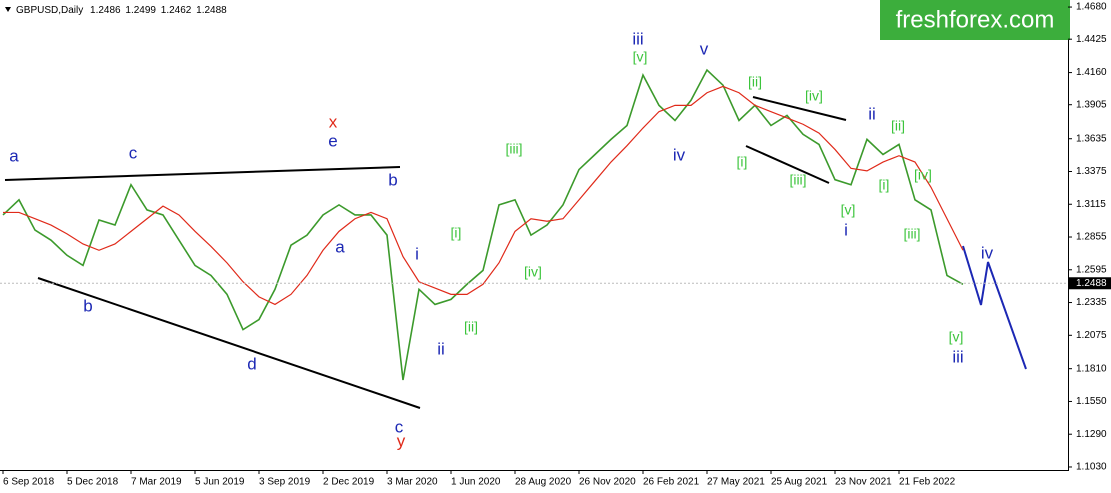 The height and width of the screenshot is (493, 1111). Describe the element at coordinates (1091, 269) in the screenshot. I see `y-tick-label: 1.2595` at that location.